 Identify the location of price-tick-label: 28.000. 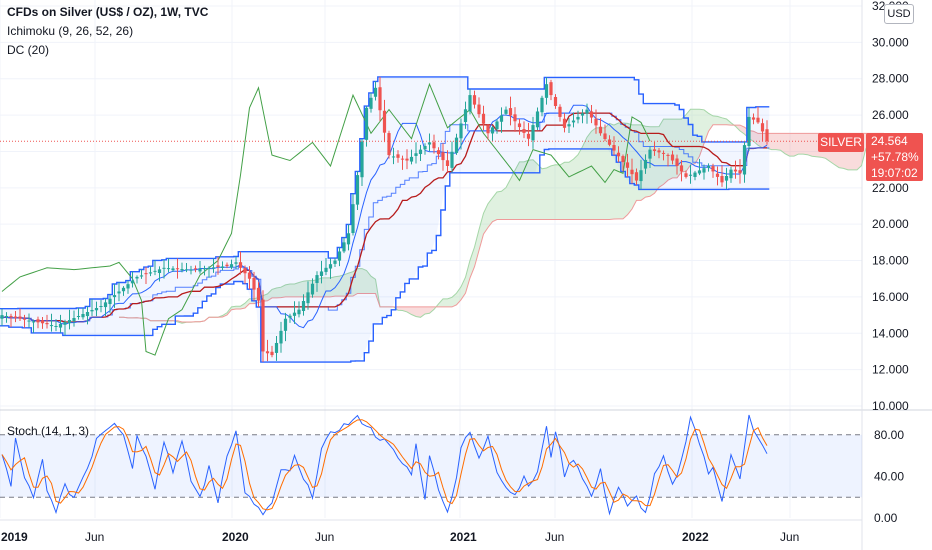
(890, 79).